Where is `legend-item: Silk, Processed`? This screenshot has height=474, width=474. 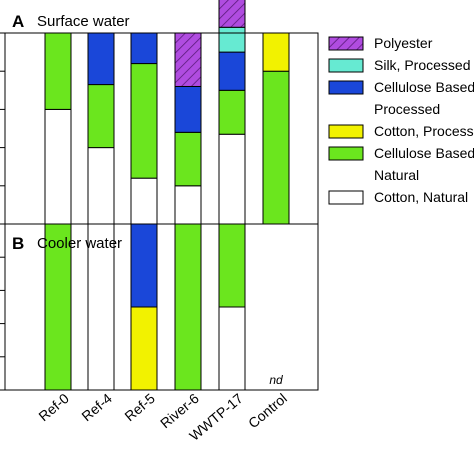
legend-item: Silk, Processed is located at coordinates (399, 65).